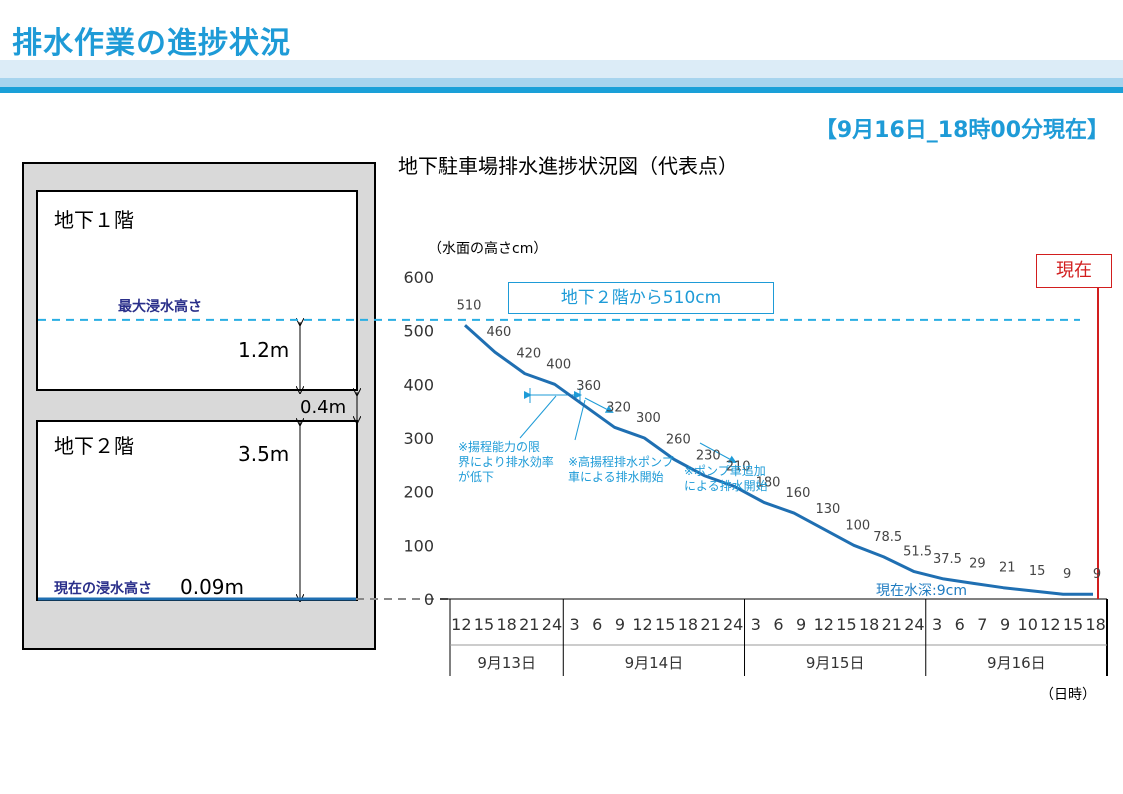  Describe the element at coordinates (887, 537) in the screenshot. I see `data-label: 78.5` at that location.